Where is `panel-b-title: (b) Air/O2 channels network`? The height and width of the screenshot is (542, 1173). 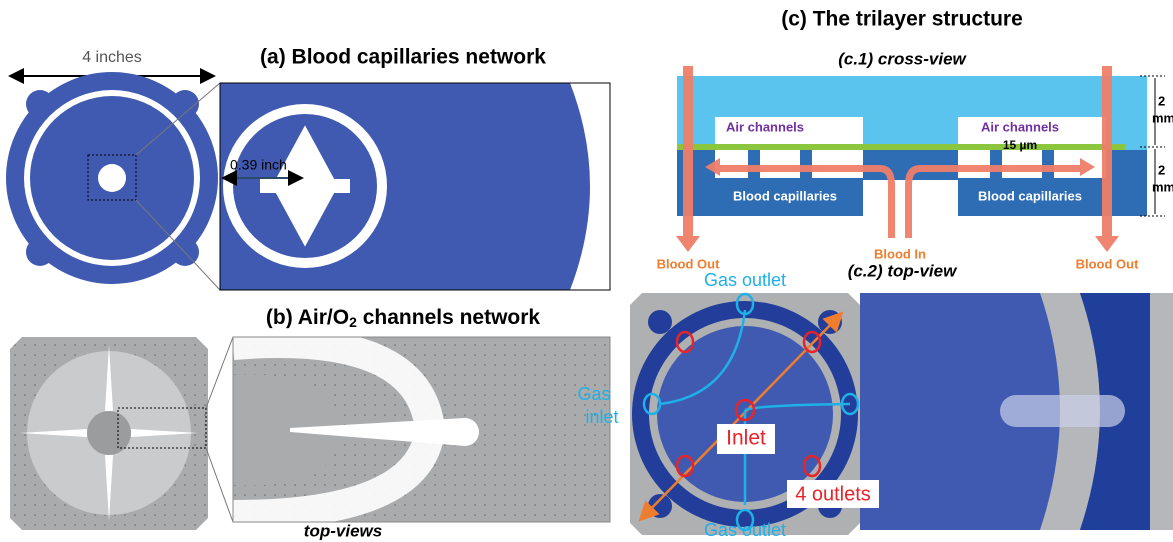 panel-b-title: (b) Air/O2 channels network is located at coordinates (403, 318).